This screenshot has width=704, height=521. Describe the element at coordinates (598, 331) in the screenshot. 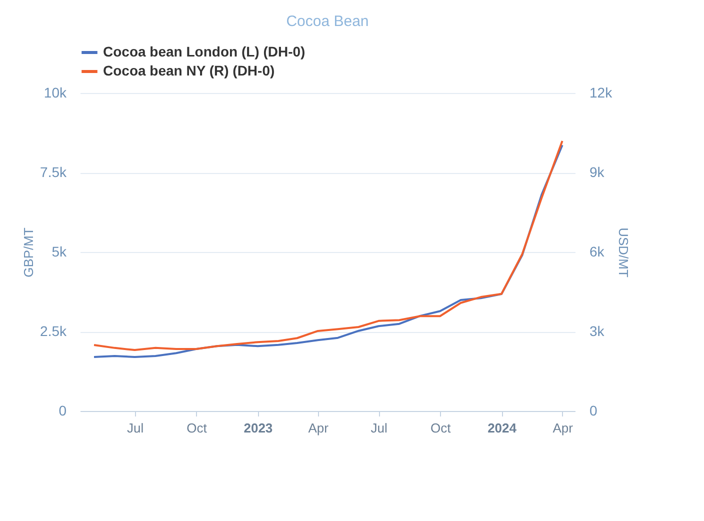

I see `y2-tick-label: 3k` at that location.